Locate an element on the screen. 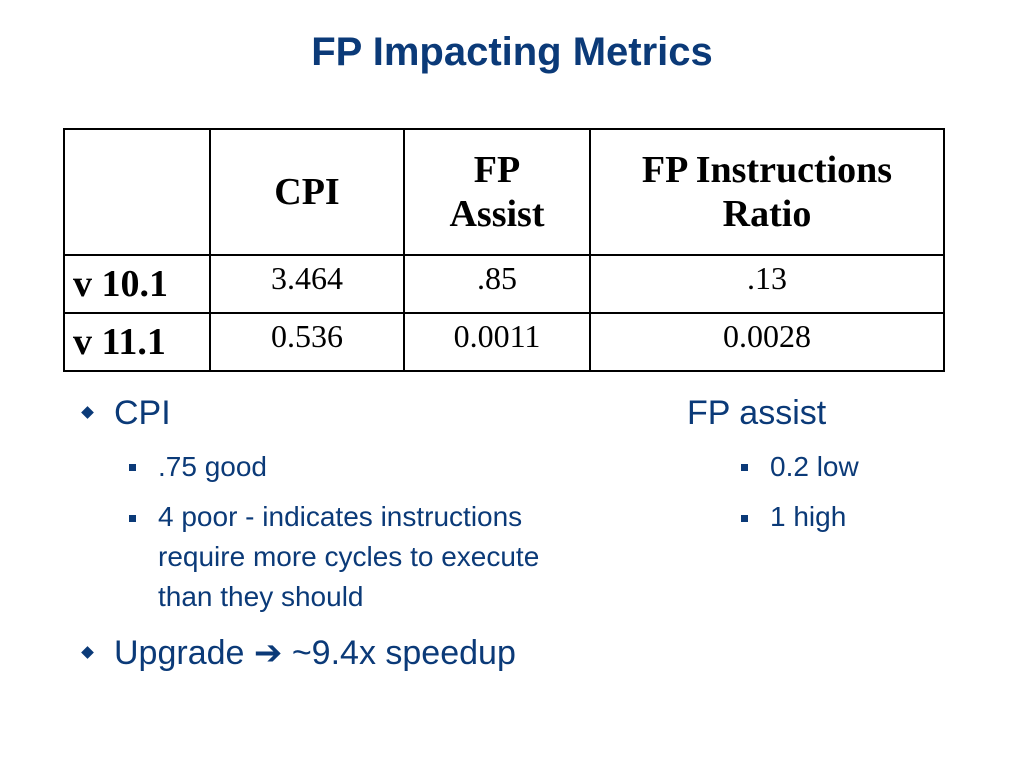 The width and height of the screenshot is (1024, 768). cell-fp-ratio: .13 is located at coordinates (767, 284).